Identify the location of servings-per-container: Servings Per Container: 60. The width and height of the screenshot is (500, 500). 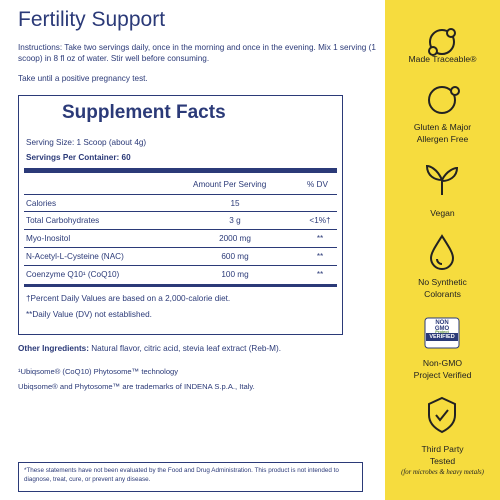
(78, 157).